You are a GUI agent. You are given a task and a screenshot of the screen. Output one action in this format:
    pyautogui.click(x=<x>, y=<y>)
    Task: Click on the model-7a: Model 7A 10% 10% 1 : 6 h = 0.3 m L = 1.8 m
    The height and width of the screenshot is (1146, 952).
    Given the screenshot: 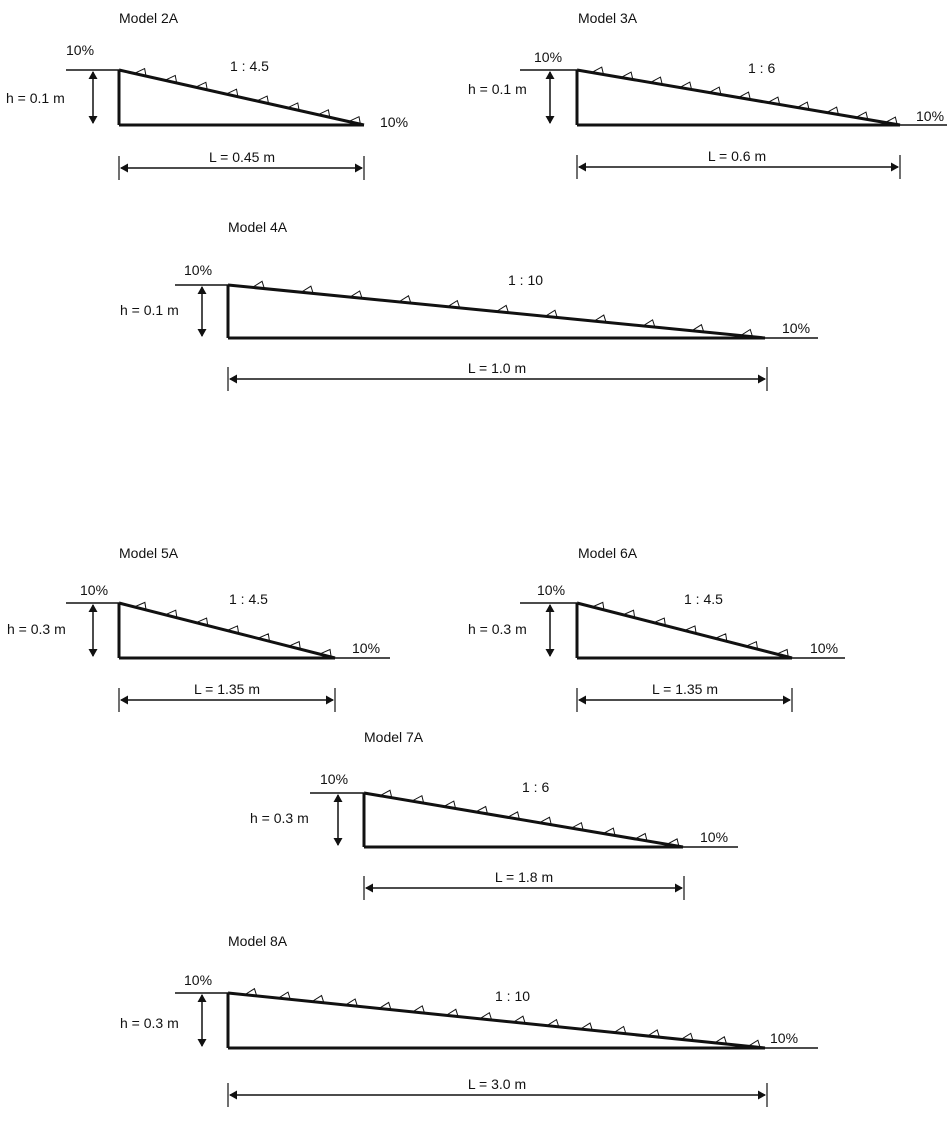 What is the action you would take?
    pyautogui.click(x=494, y=814)
    